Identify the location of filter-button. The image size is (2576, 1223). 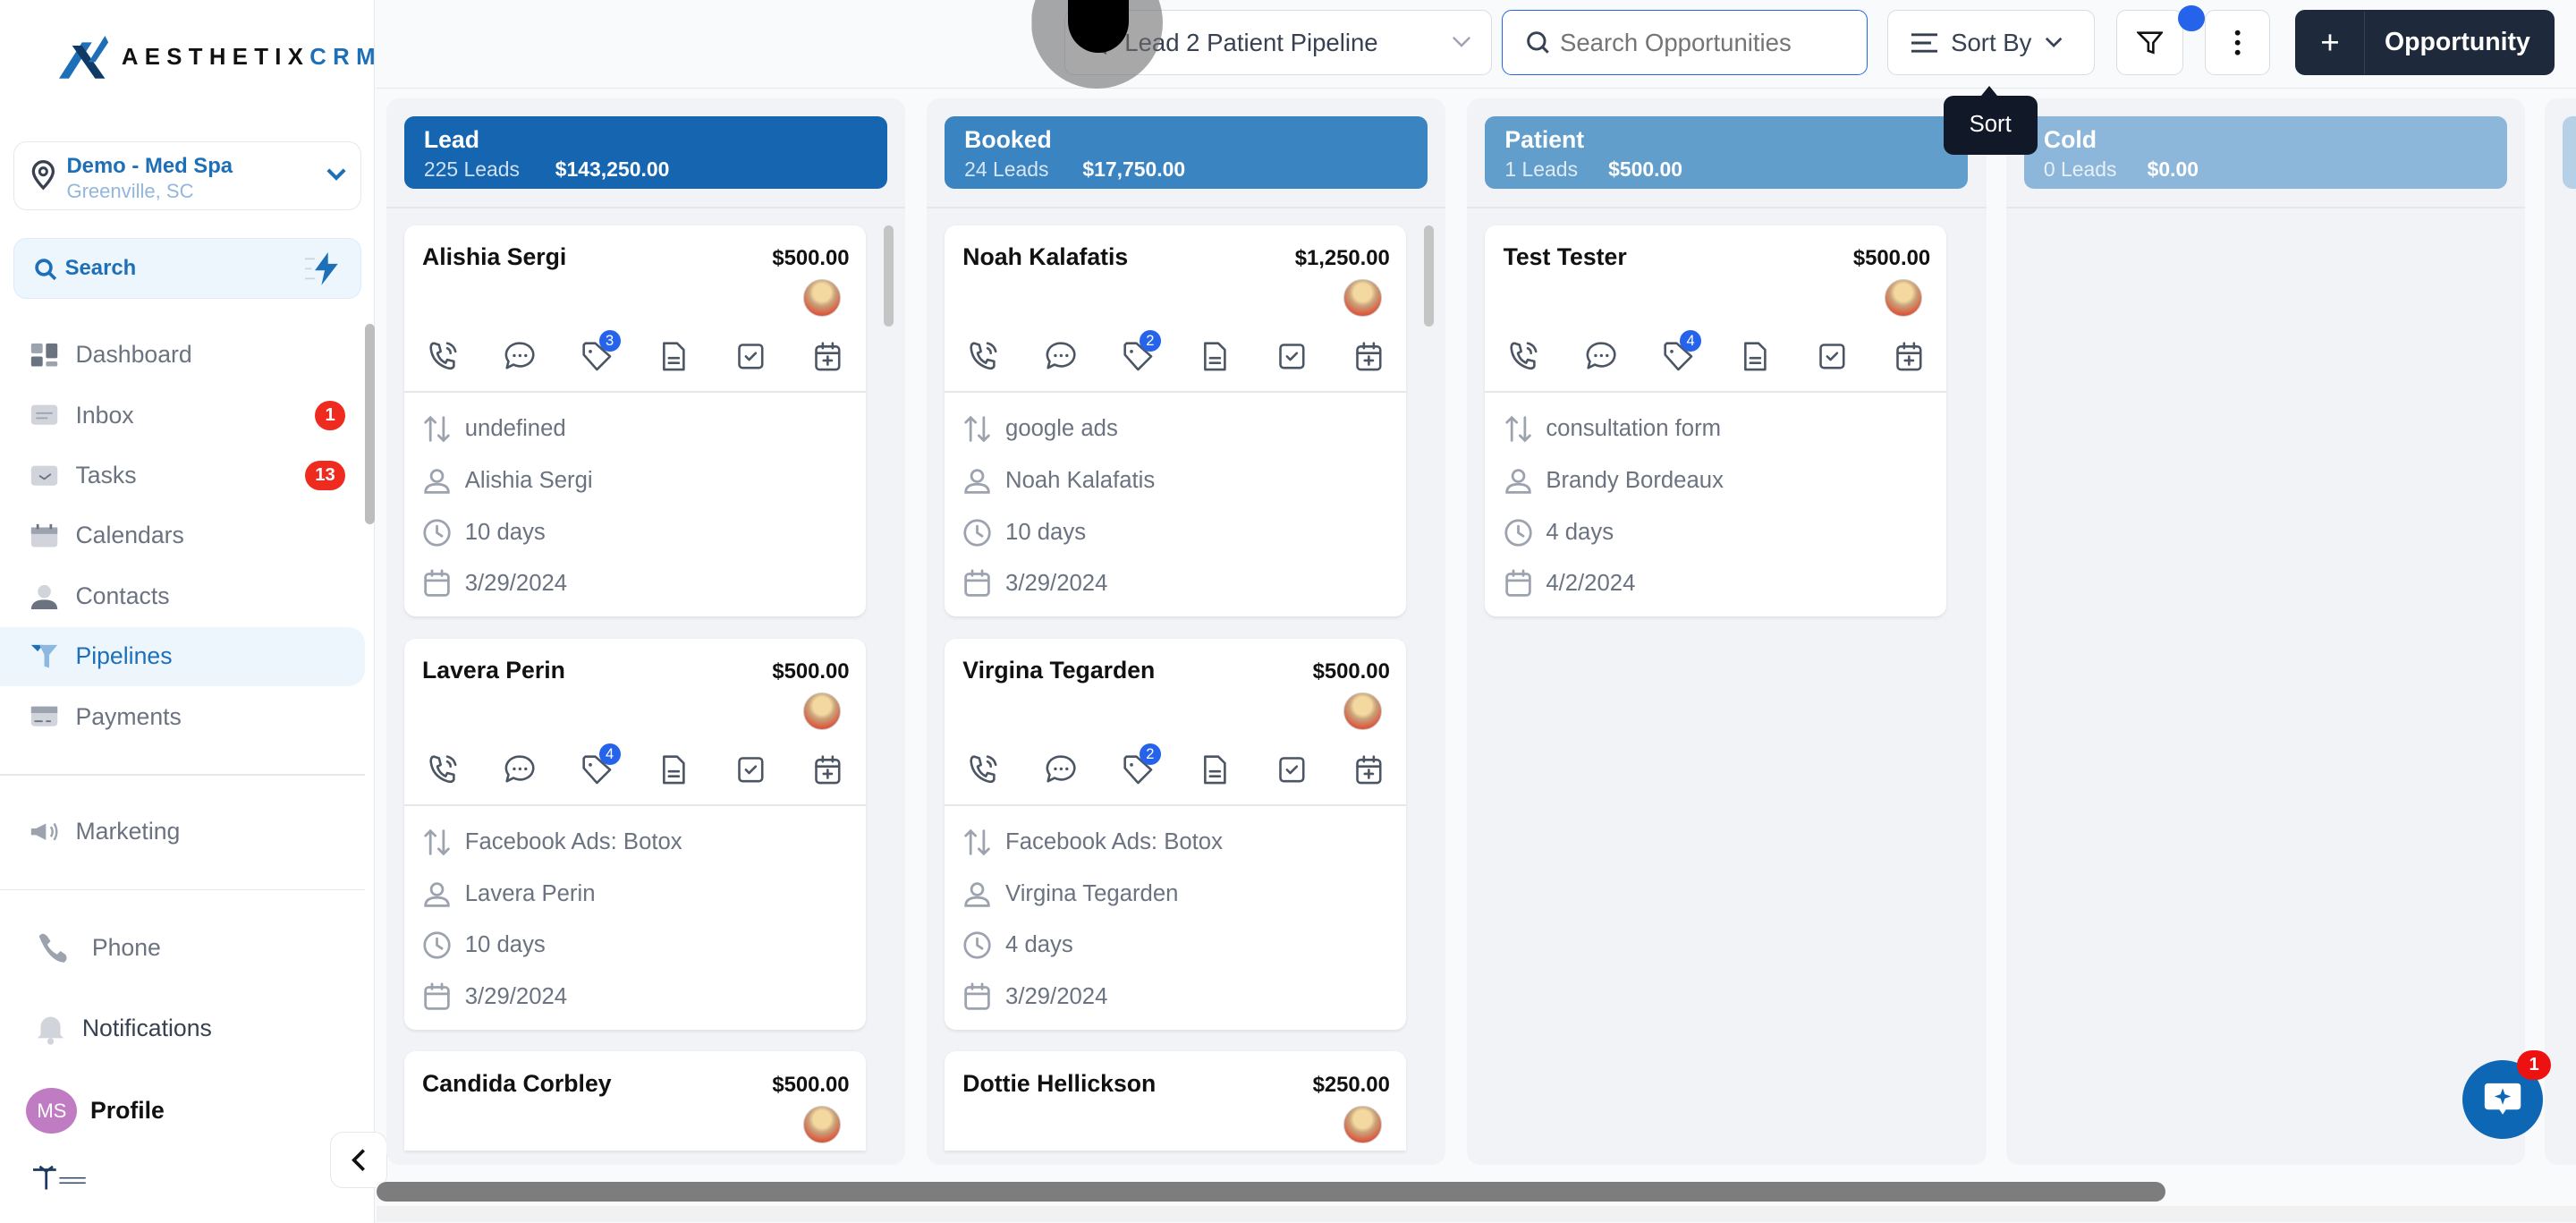
(2149, 43).